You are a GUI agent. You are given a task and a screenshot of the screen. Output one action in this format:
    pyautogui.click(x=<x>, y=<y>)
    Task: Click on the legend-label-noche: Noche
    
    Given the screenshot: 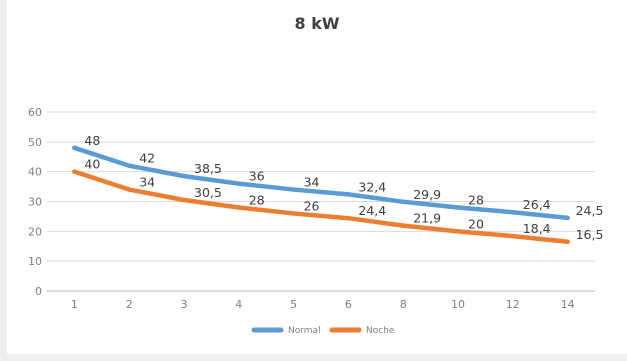 What is the action you would take?
    pyautogui.click(x=380, y=331)
    